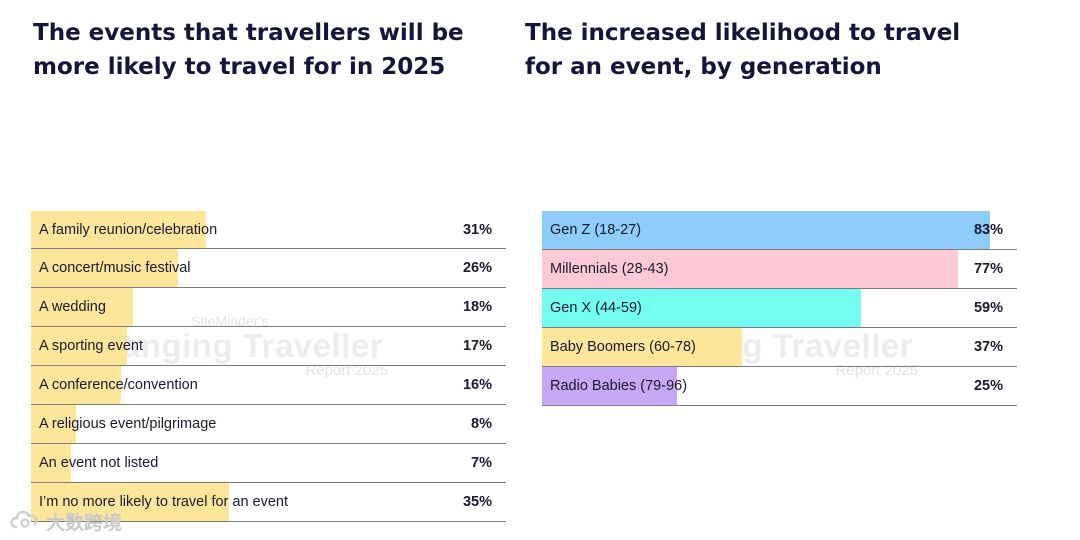 The width and height of the screenshot is (1080, 540). I want to click on bar-label: Baby Boomers (60-78), so click(623, 347).